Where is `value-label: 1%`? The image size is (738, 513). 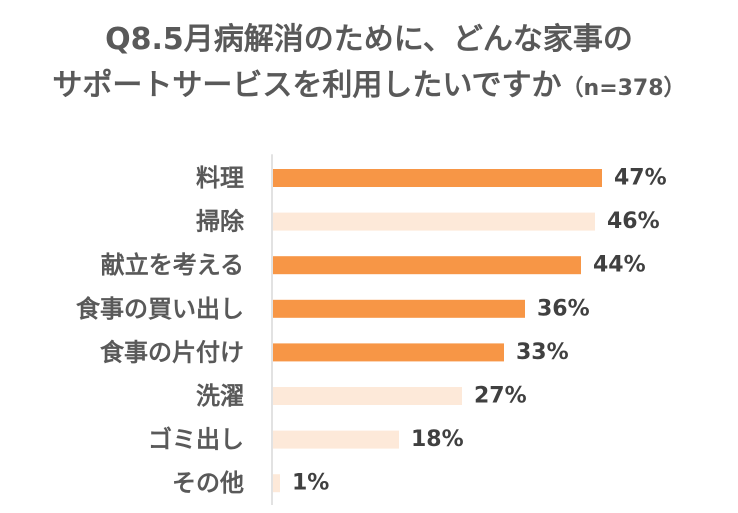 value-label: 1% is located at coordinates (310, 483).